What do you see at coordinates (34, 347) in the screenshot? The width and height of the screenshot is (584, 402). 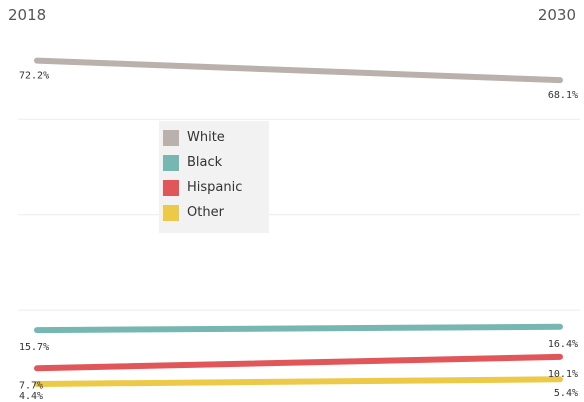 I see `data-label-black-2018: 15.7%` at bounding box center [34, 347].